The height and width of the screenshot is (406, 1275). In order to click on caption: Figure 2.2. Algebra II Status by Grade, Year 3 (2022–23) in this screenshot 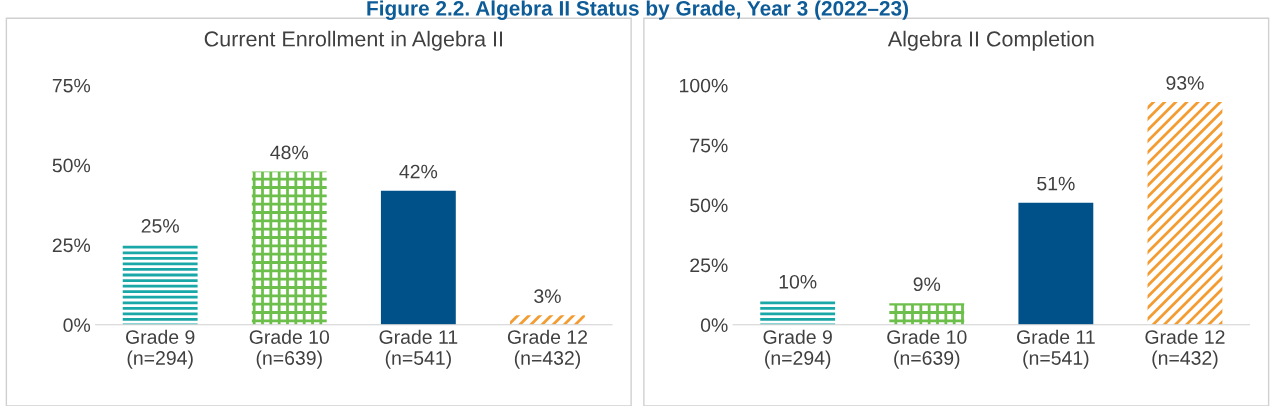, I will do `click(638, 10)`.